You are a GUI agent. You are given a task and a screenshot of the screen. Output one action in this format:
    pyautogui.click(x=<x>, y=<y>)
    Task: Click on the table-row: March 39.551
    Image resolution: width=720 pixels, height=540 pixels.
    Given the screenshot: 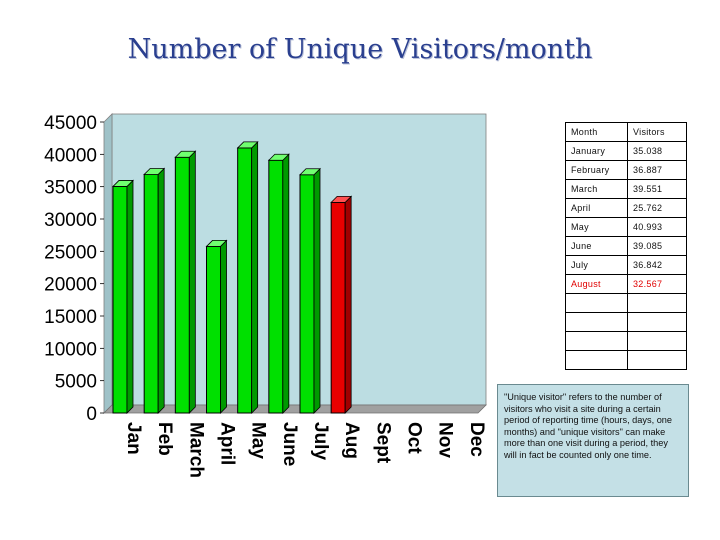 What is the action you would take?
    pyautogui.click(x=626, y=189)
    